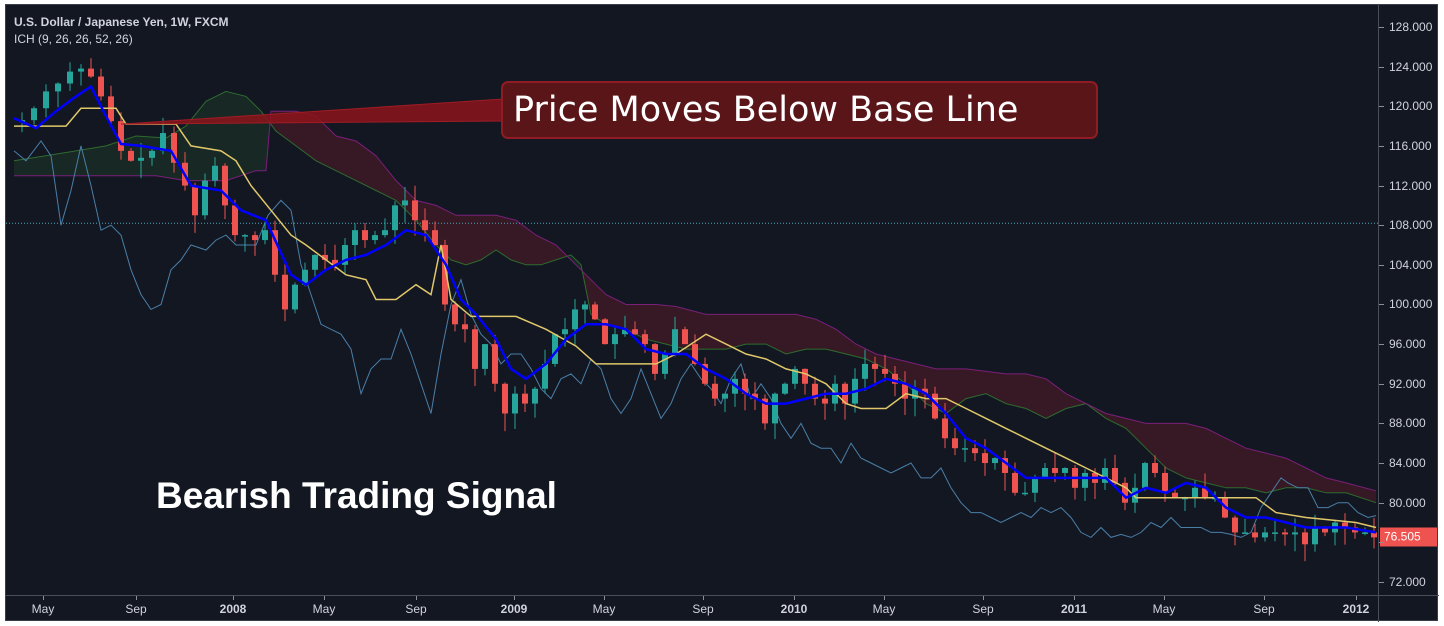 The height and width of the screenshot is (626, 1444). I want to click on symbol-title: U.S. Dollar / Japanese Yen, 1W, FXCM, so click(121, 22).